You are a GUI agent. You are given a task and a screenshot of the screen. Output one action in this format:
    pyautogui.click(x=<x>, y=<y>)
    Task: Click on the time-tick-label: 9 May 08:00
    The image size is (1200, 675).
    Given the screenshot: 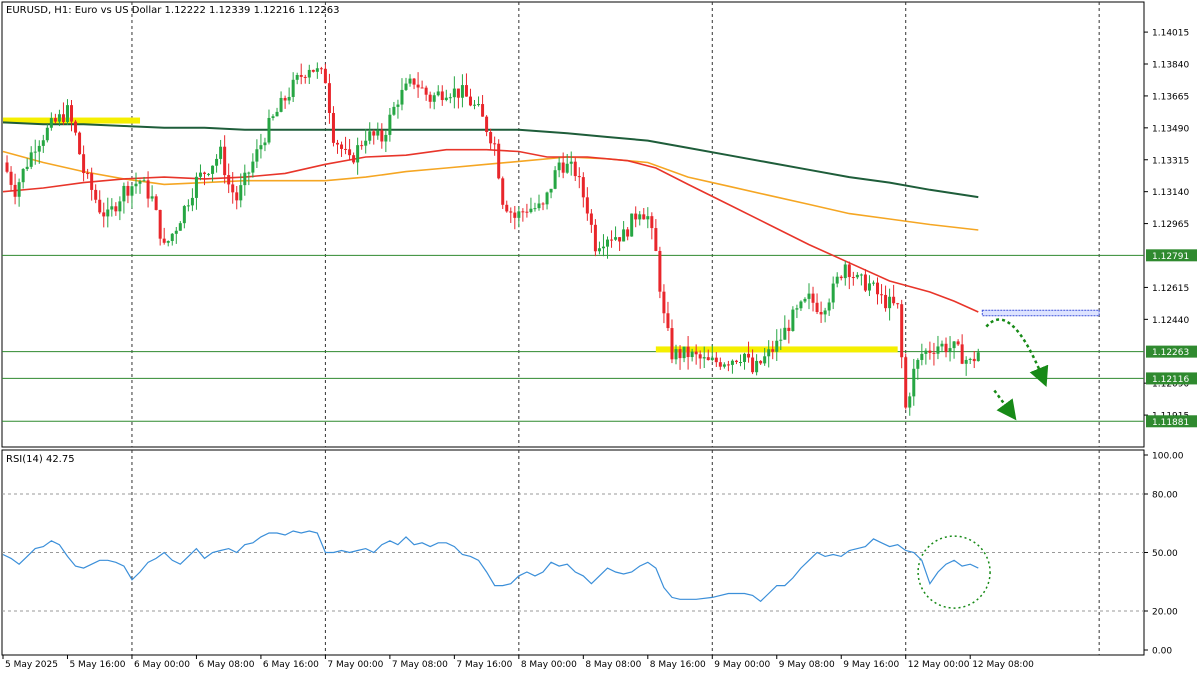 What is the action you would take?
    pyautogui.click(x=807, y=665)
    